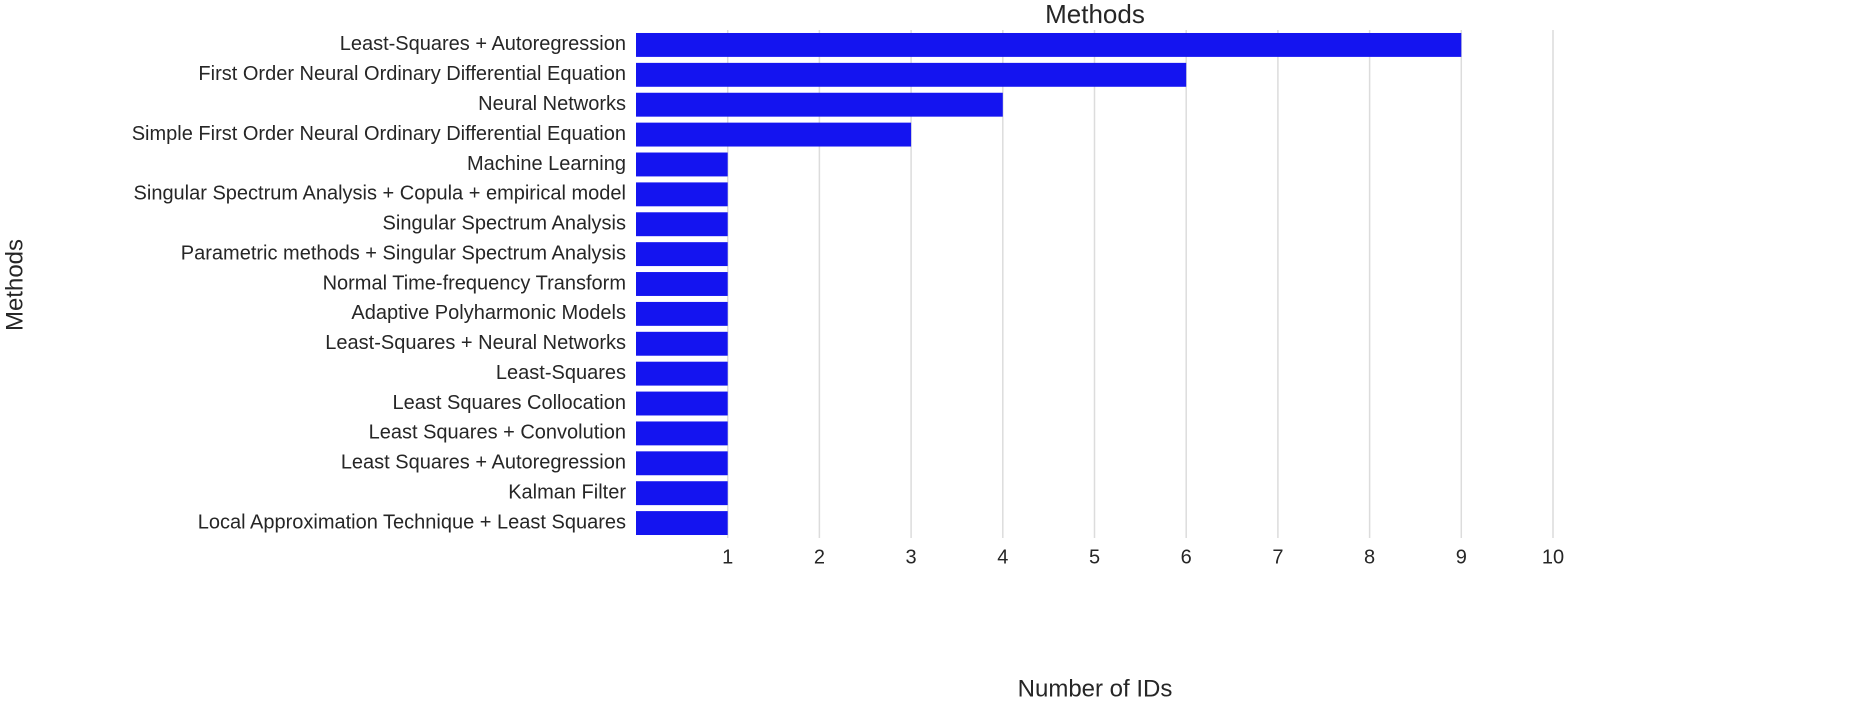  Describe the element at coordinates (504, 224) in the screenshot. I see `y-tick-label: Singular Spectrum Analysis` at that location.